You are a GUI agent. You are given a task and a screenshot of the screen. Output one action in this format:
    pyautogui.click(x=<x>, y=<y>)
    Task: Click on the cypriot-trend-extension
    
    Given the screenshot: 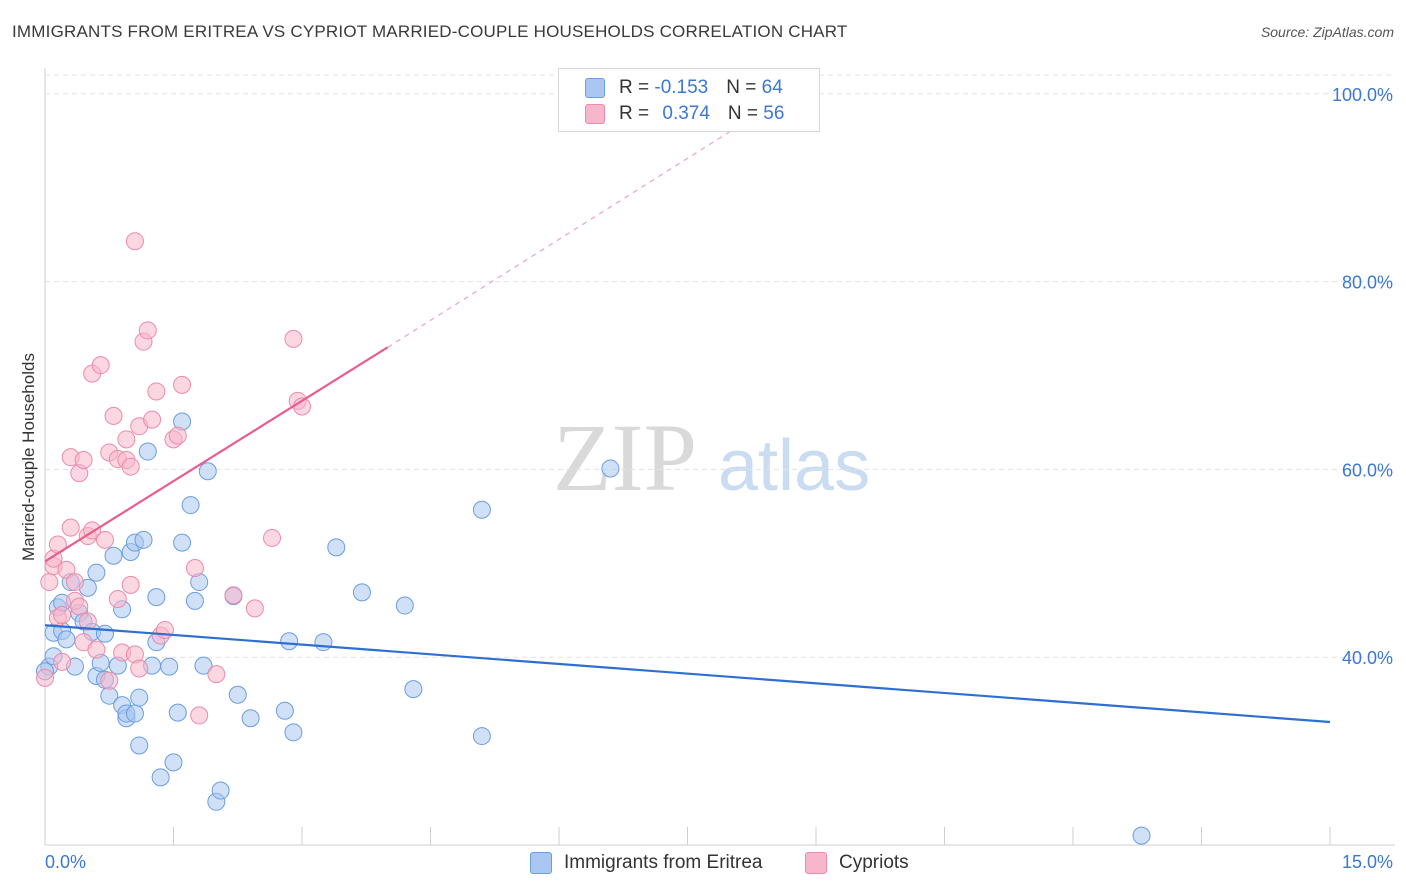 What is the action you would take?
    pyautogui.click(x=559, y=239)
    